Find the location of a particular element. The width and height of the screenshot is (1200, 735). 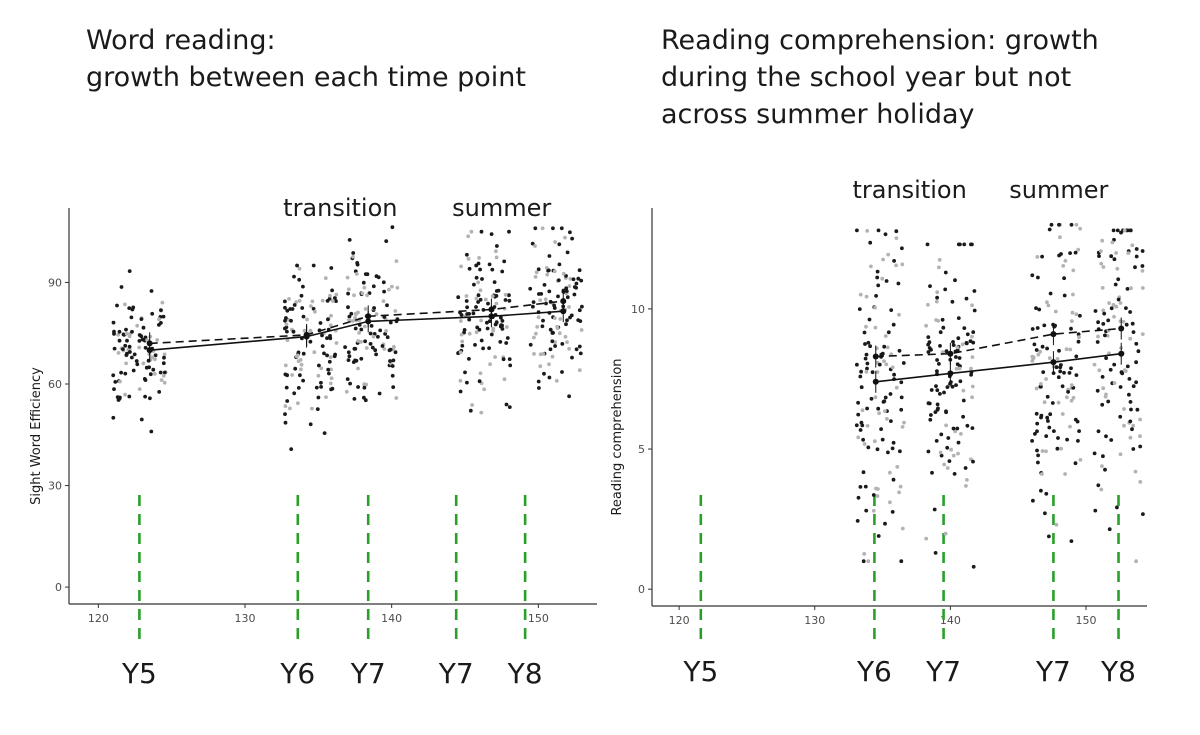

annotation-transition: transition is located at coordinates (909, 190).